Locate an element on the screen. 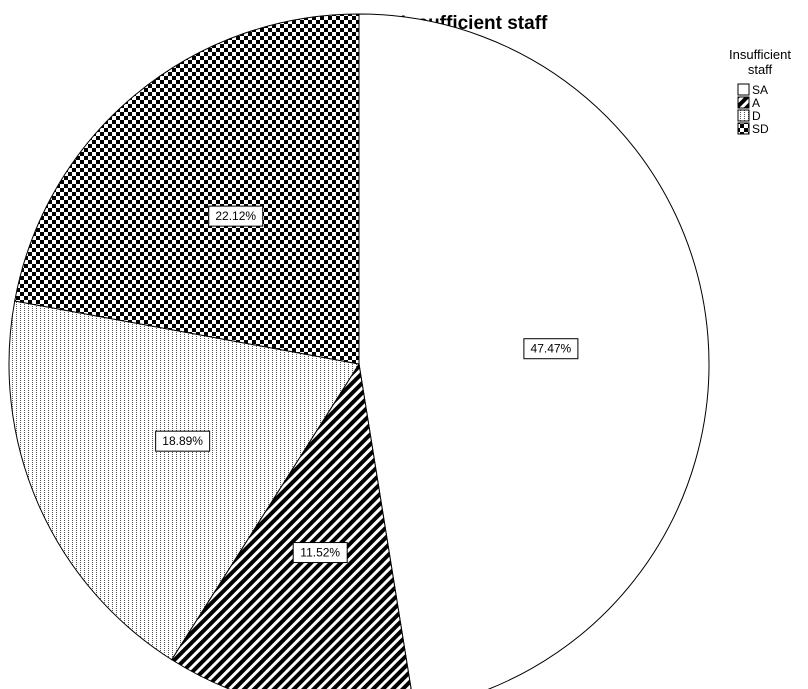 The image size is (808, 689). legend-label-sd: SD is located at coordinates (760, 129).